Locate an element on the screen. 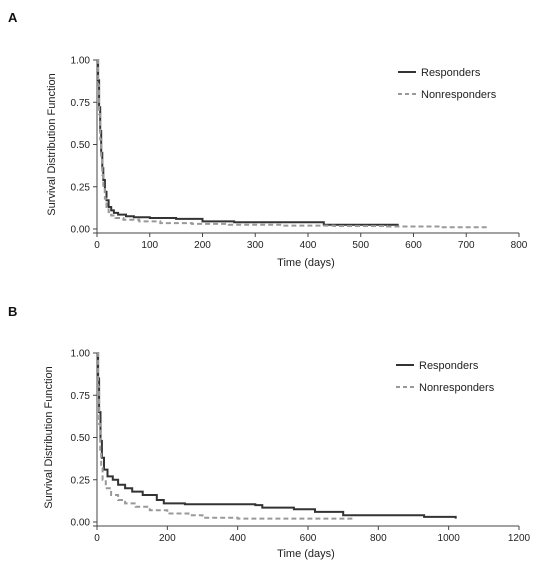 The image size is (559, 566). x-tick-label: 1000 is located at coordinates (449, 538).